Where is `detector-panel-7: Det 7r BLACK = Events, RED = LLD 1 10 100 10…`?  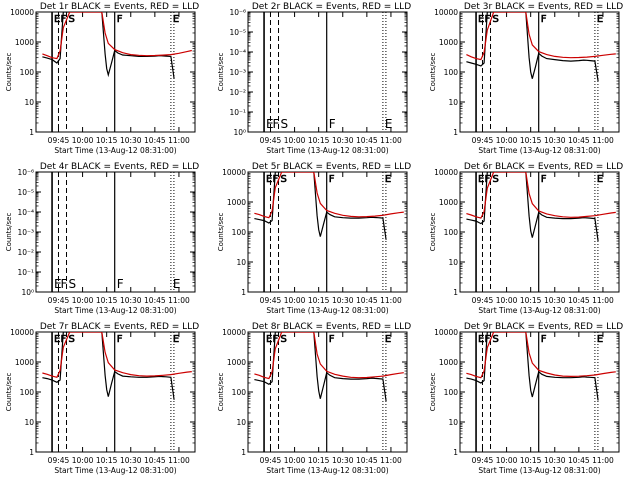
detector-panel-7: Det 7r BLACK = Events, RED = LLD 1 10 100 10… is located at coordinates (102, 398).